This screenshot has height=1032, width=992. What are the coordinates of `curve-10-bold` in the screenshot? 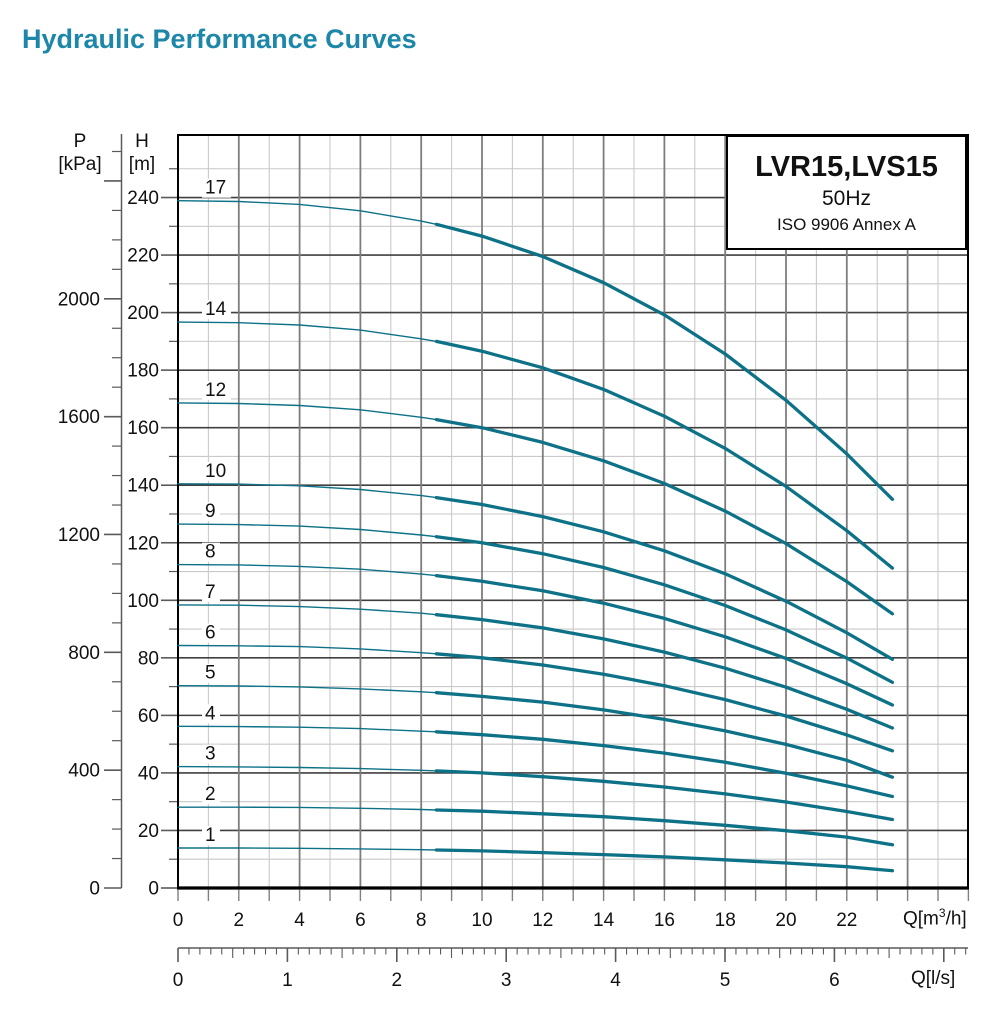 It's located at (664, 578).